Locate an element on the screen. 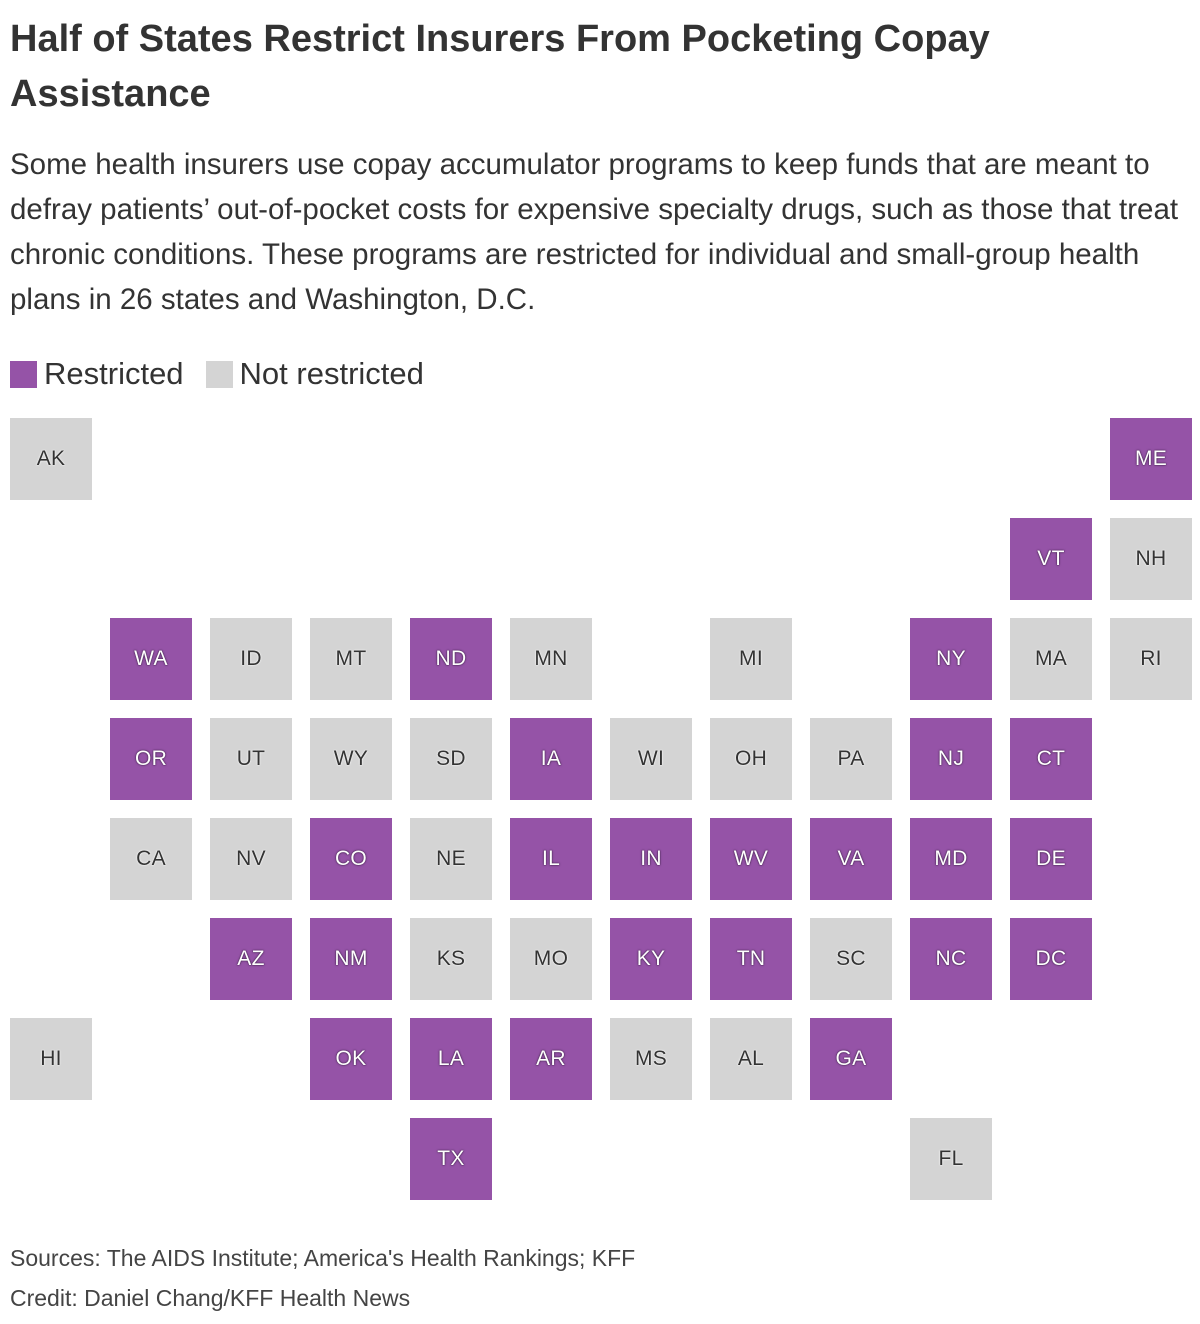 The height and width of the screenshot is (1324, 1200). state-tile-nj: NJ is located at coordinates (951, 759).